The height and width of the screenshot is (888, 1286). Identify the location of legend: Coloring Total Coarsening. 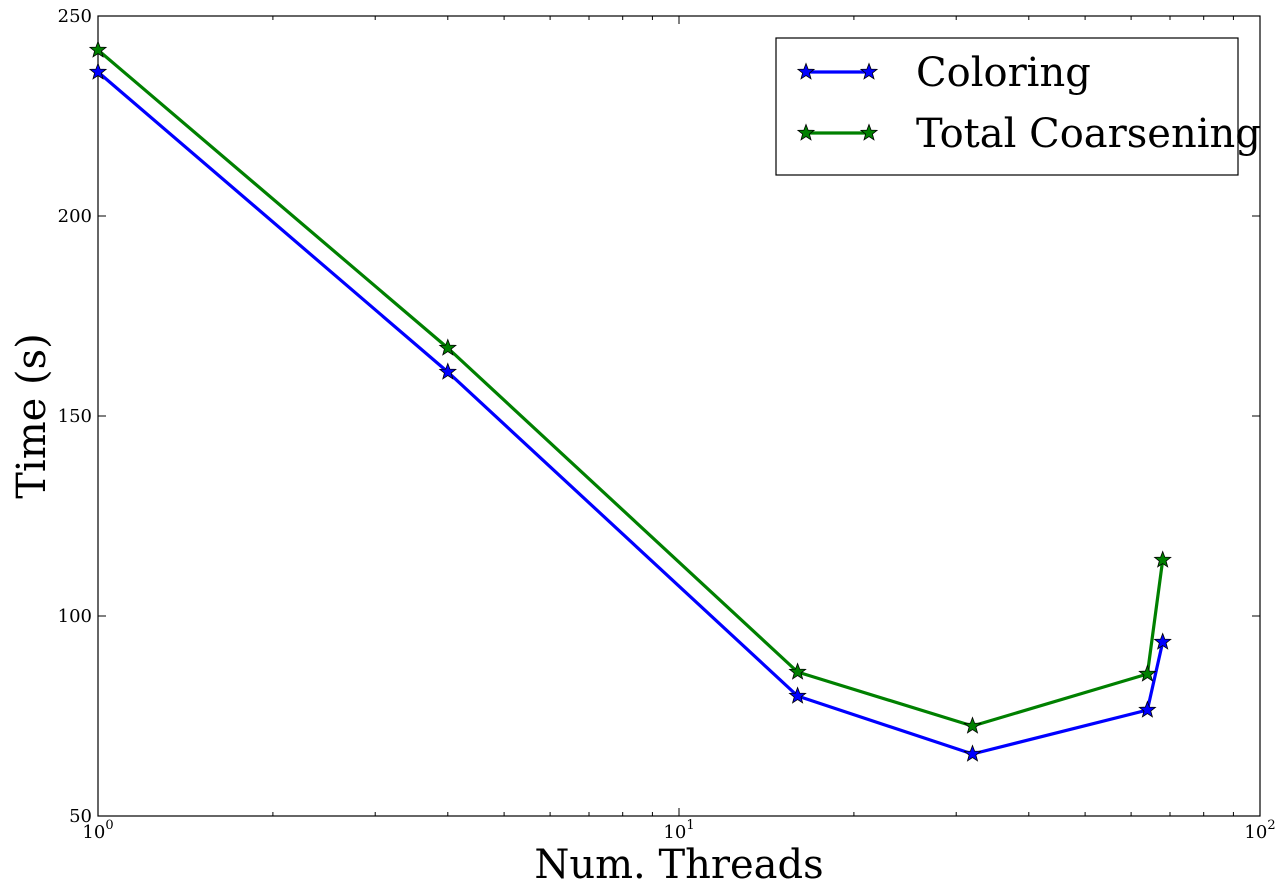
(1018, 106).